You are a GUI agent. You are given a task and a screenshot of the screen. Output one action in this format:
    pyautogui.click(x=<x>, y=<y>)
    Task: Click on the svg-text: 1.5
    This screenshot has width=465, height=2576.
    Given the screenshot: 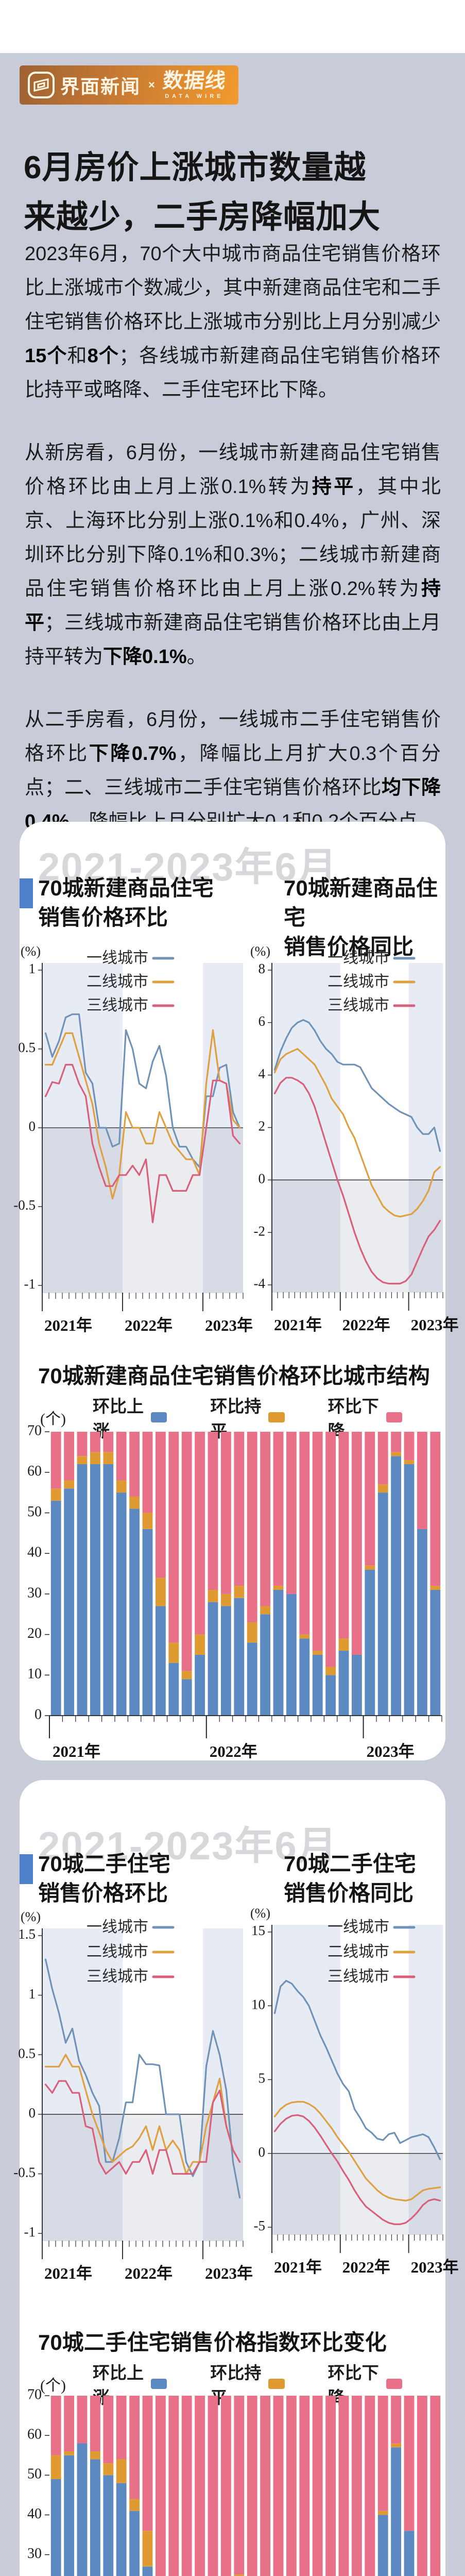 What is the action you would take?
    pyautogui.click(x=27, y=1934)
    